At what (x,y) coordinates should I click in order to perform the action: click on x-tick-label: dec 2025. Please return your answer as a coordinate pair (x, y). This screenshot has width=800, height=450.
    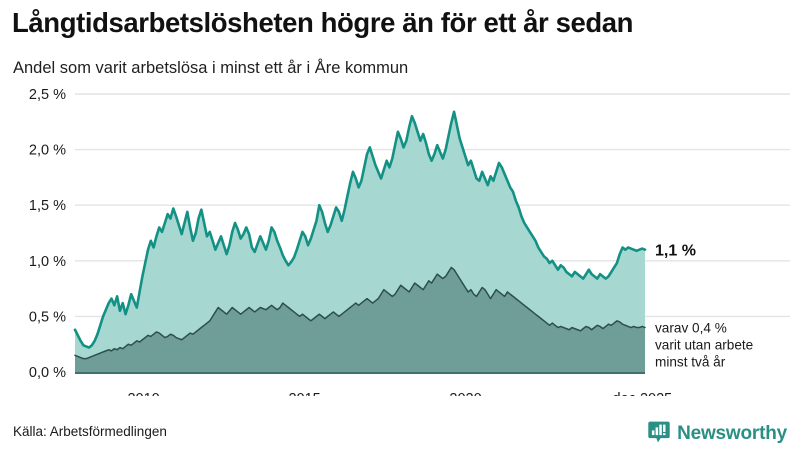
    Looking at the image, I should click on (643, 393).